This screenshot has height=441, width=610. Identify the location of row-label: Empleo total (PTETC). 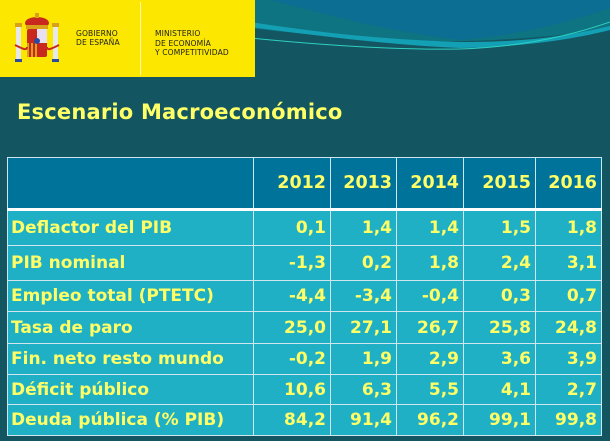
(130, 296).